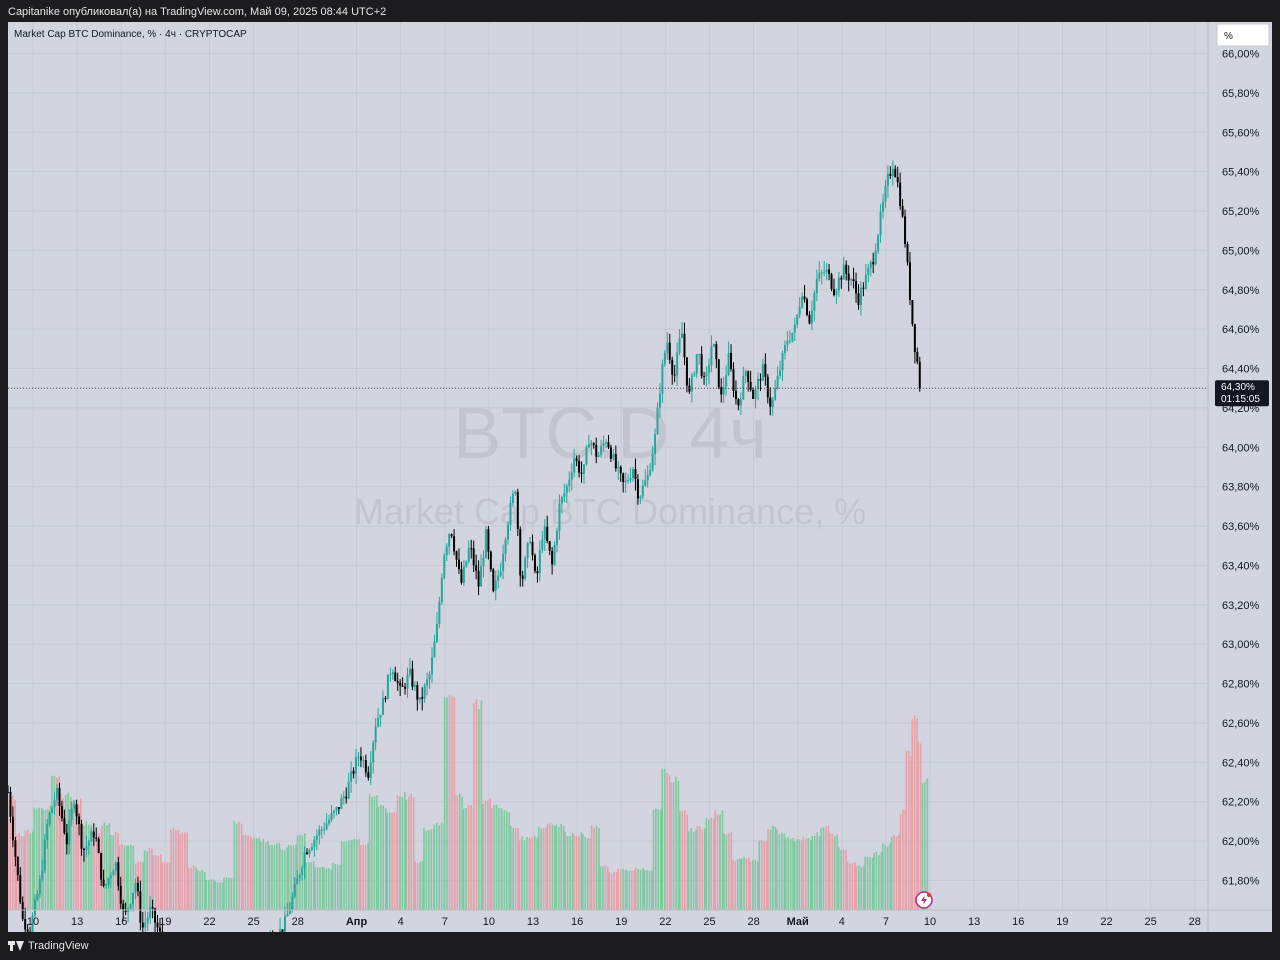 This screenshot has height=960, width=1280. Describe the element at coordinates (48, 946) in the screenshot. I see `tradingview-logo: TradingView` at that location.